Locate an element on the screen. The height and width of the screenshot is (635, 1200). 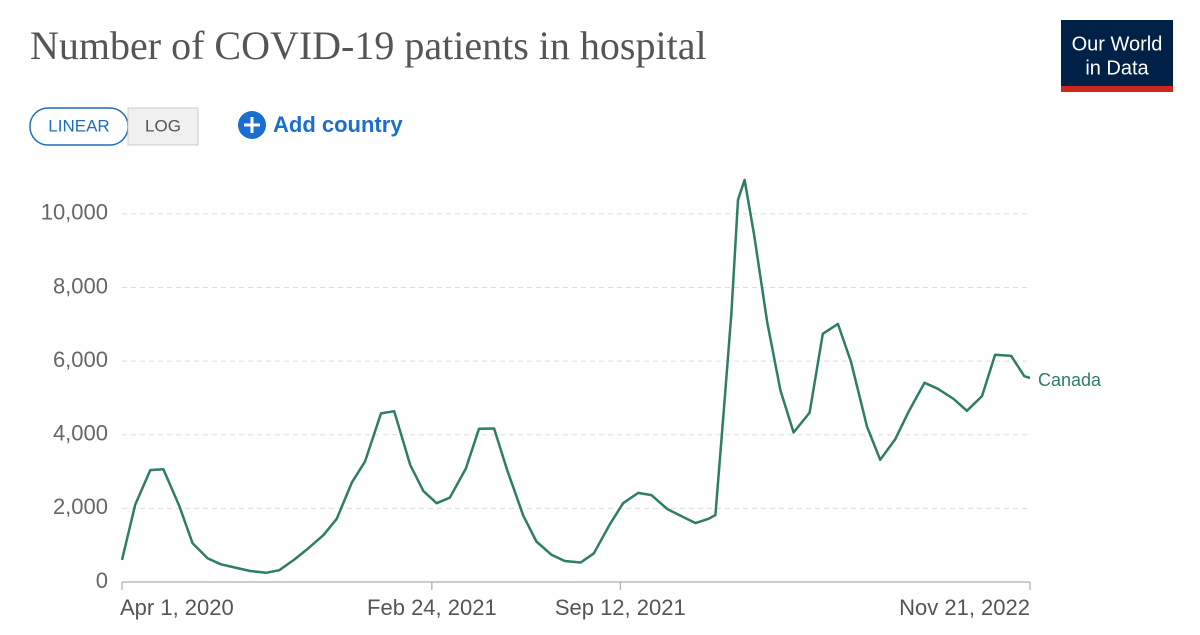
scale-toggle: LINEAR LOG is located at coordinates (114, 126).